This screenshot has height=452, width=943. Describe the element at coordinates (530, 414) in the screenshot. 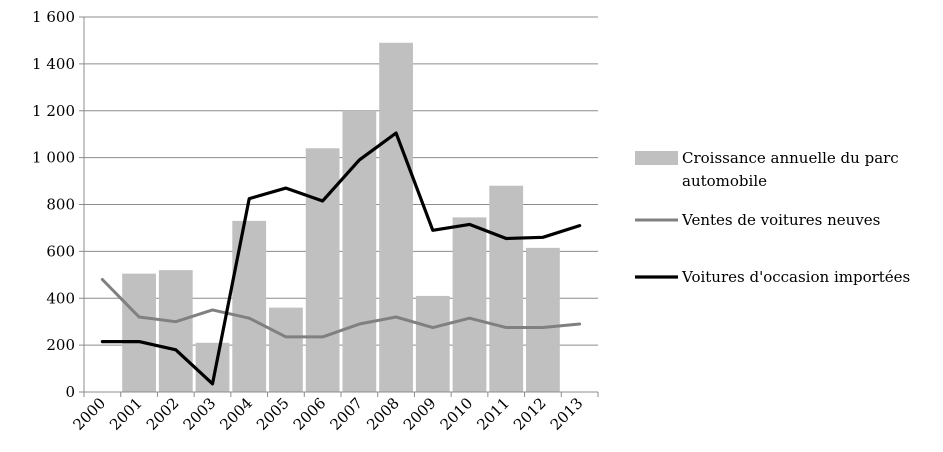

I see `x-tick-label: 2012` at that location.